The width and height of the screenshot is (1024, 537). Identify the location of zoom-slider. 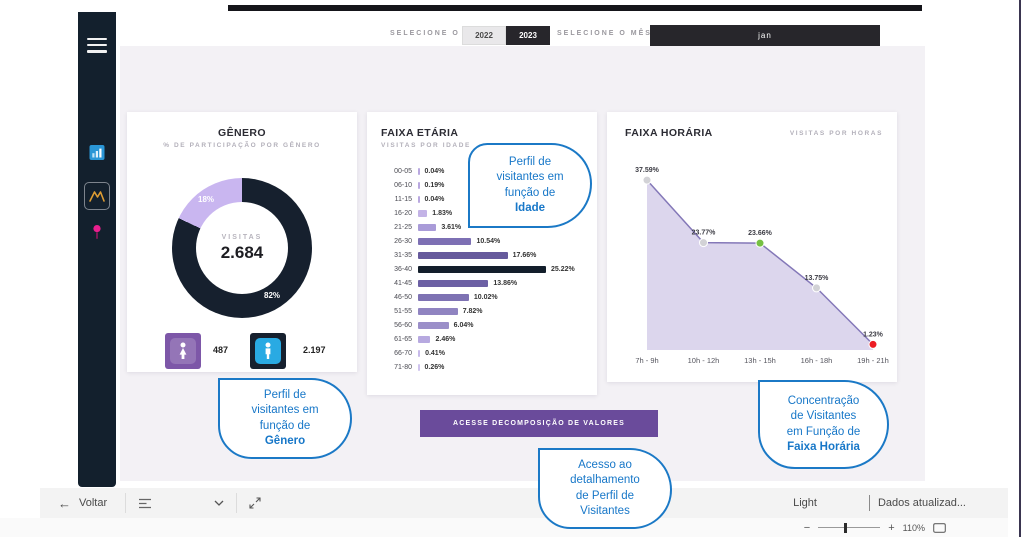
(849, 527).